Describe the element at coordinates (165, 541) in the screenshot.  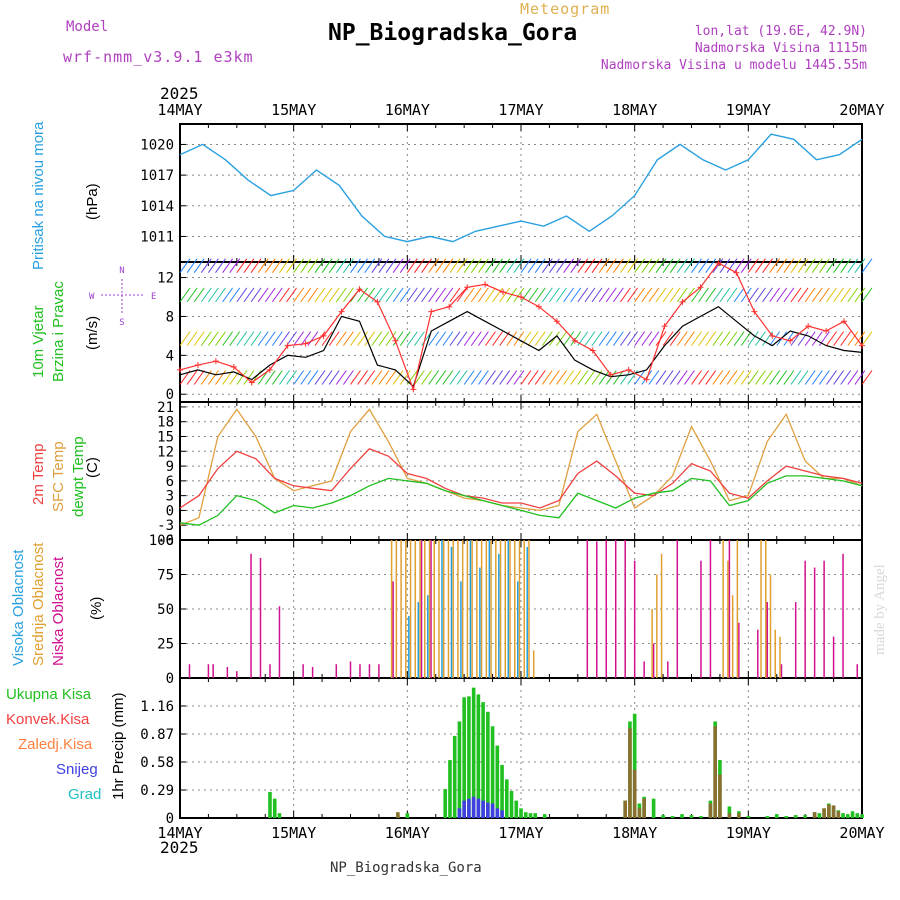
I see `y-tick-label: -6` at that location.